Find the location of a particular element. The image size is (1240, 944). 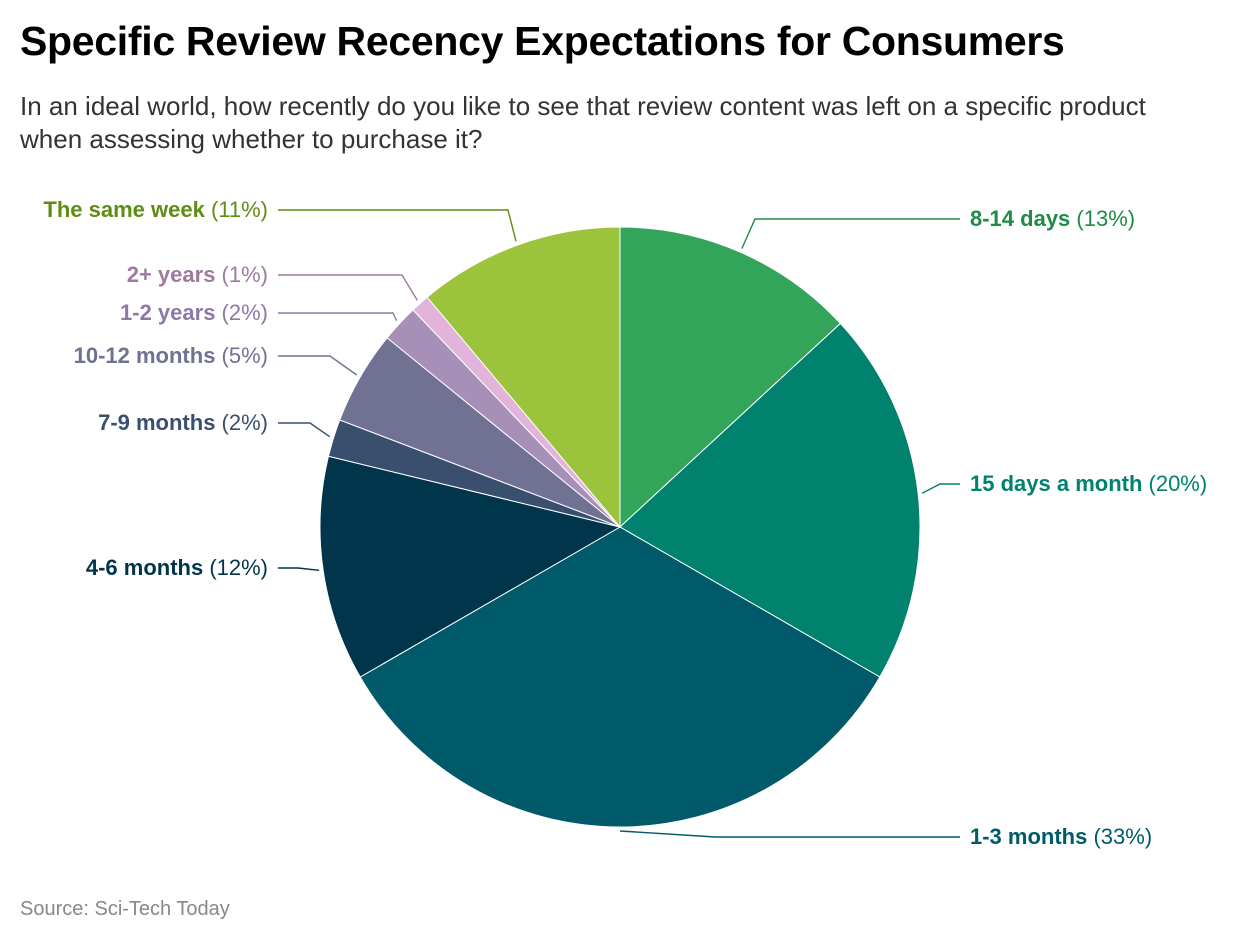

slice-label: 1-2 years (2%) is located at coordinates (194, 312).